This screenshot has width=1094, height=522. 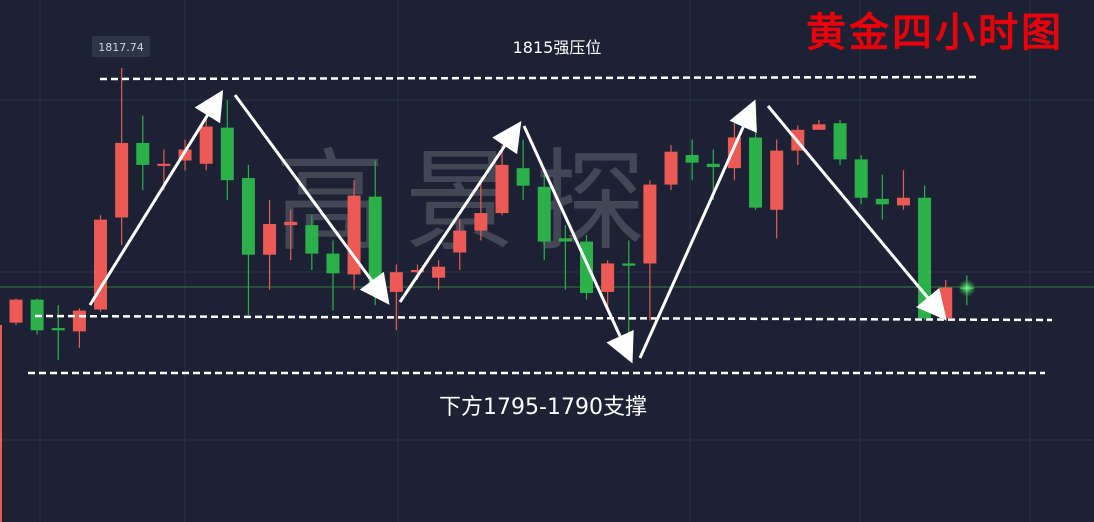 I want to click on support-annotation: 下方1795-1790支撑, so click(x=543, y=407).